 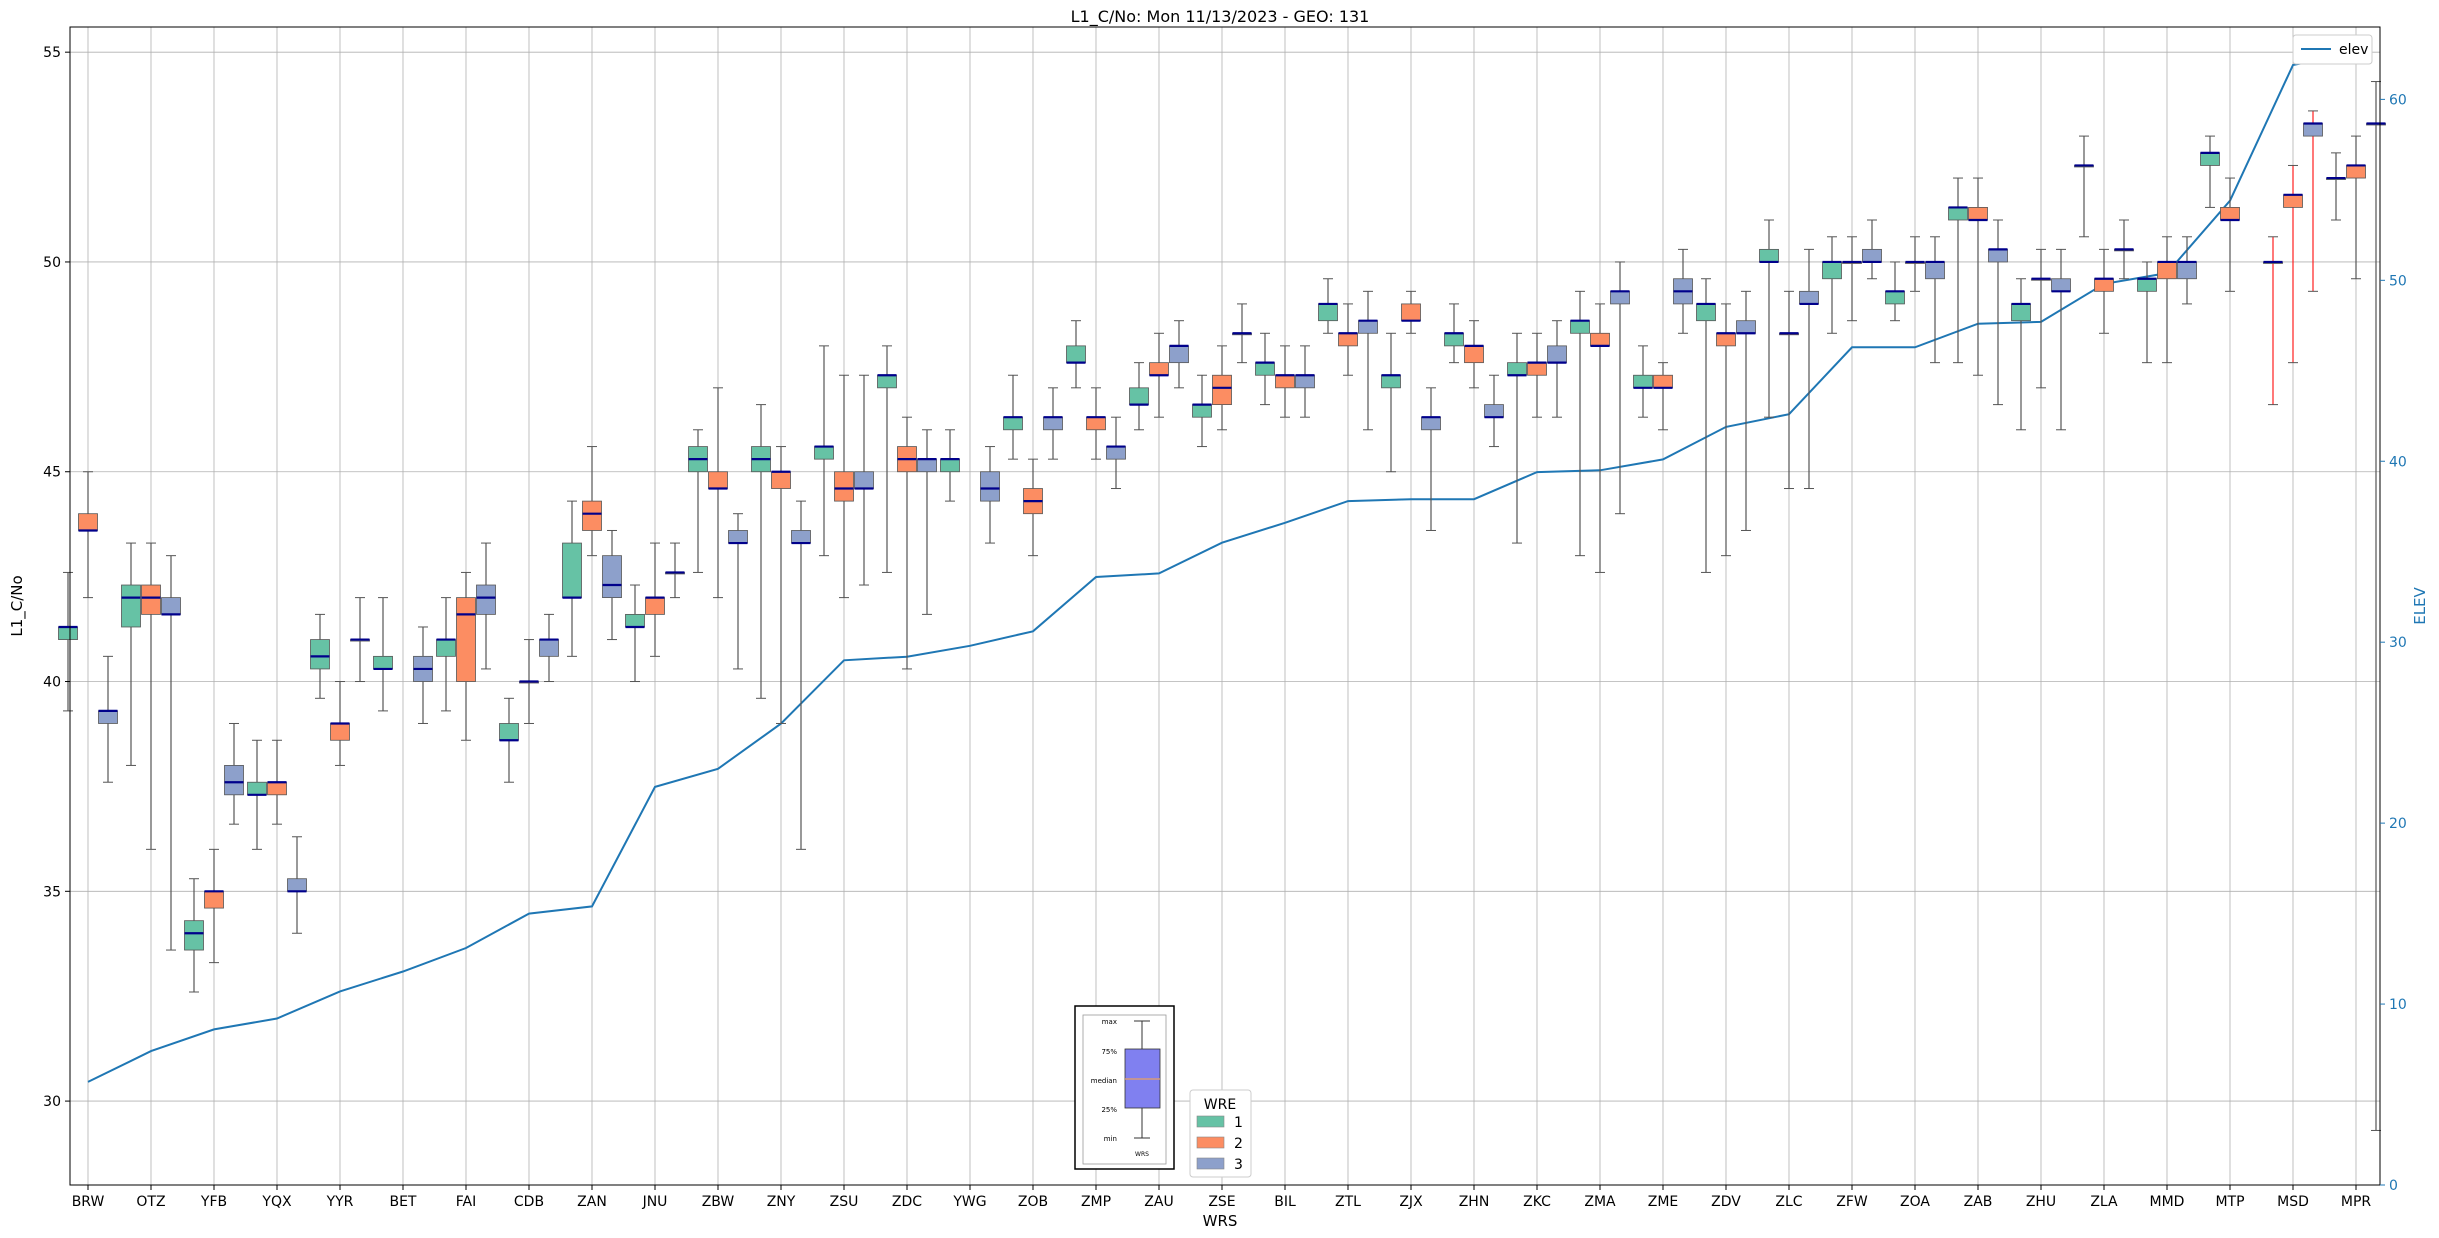 What do you see at coordinates (2376, 606) in the screenshot?
I see `box-mpr-wre3` at bounding box center [2376, 606].